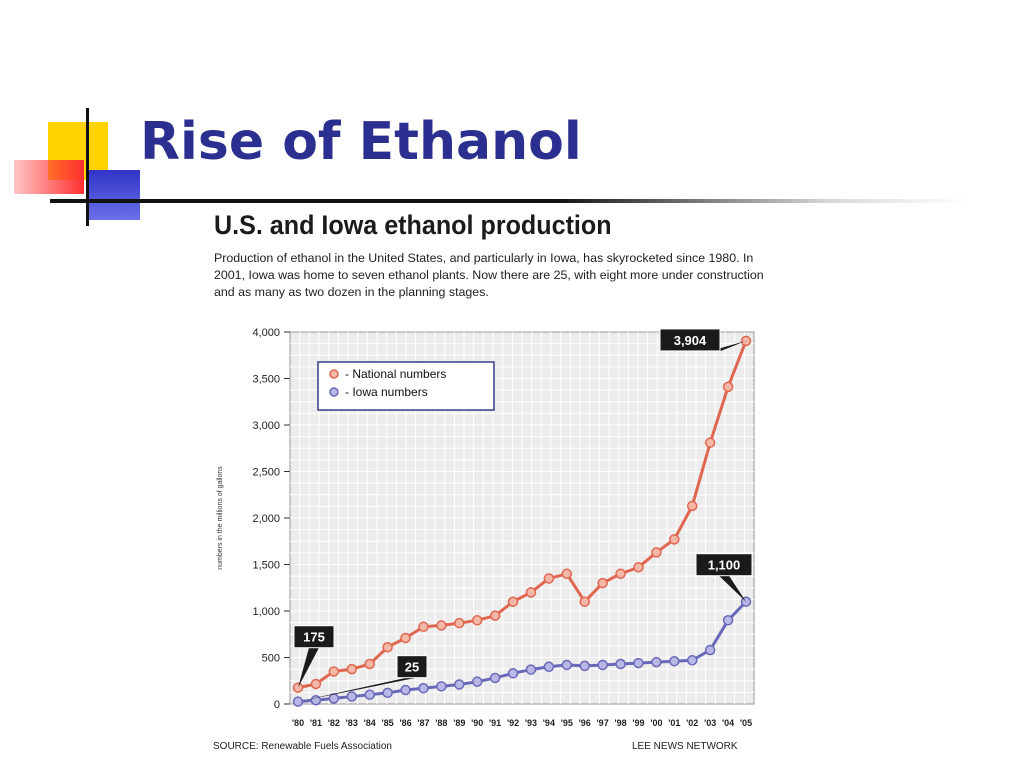 This screenshot has height=768, width=1024. What do you see at coordinates (423, 723) in the screenshot?
I see `x-tick-label: '87` at bounding box center [423, 723].